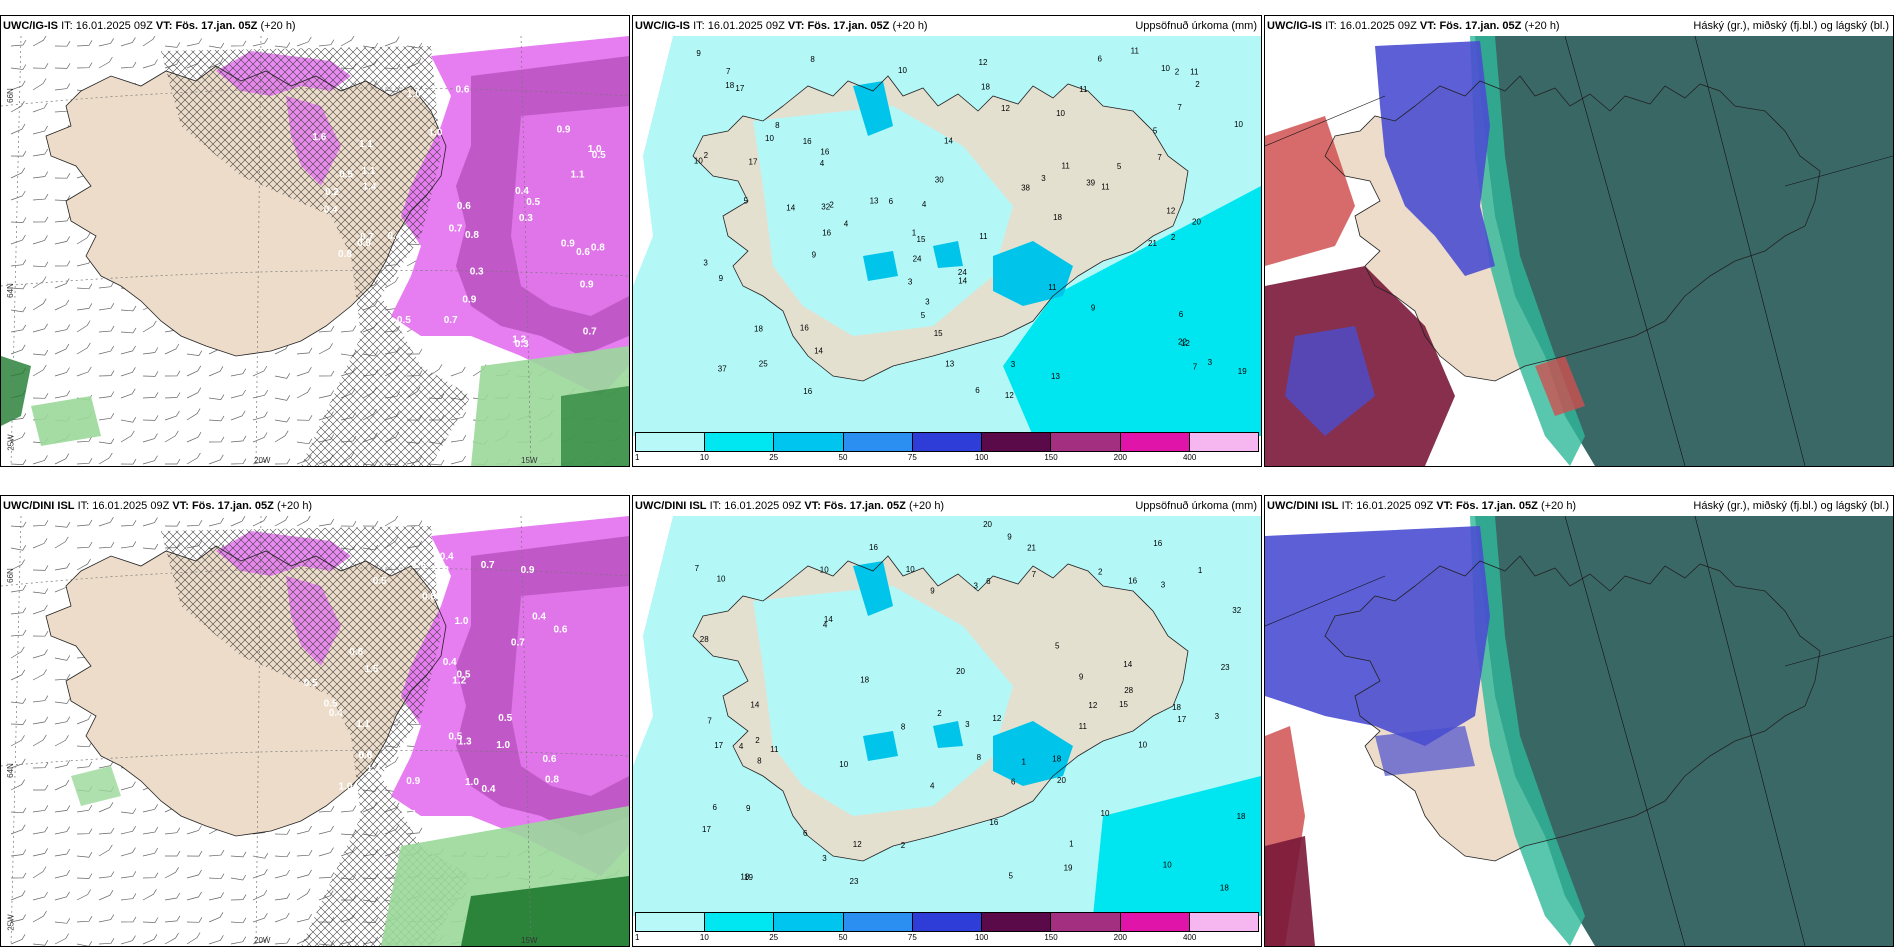  I want to click on map-value-label: 12, so click(1092, 705).